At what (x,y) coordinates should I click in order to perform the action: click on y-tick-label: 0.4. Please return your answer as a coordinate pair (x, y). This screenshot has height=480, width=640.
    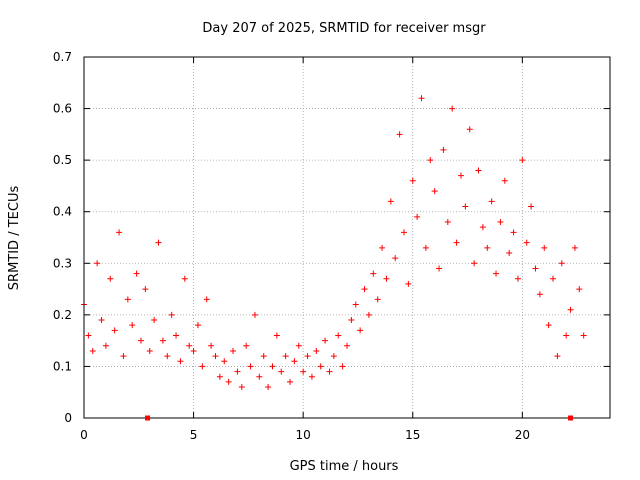
    Looking at the image, I should click on (62, 212).